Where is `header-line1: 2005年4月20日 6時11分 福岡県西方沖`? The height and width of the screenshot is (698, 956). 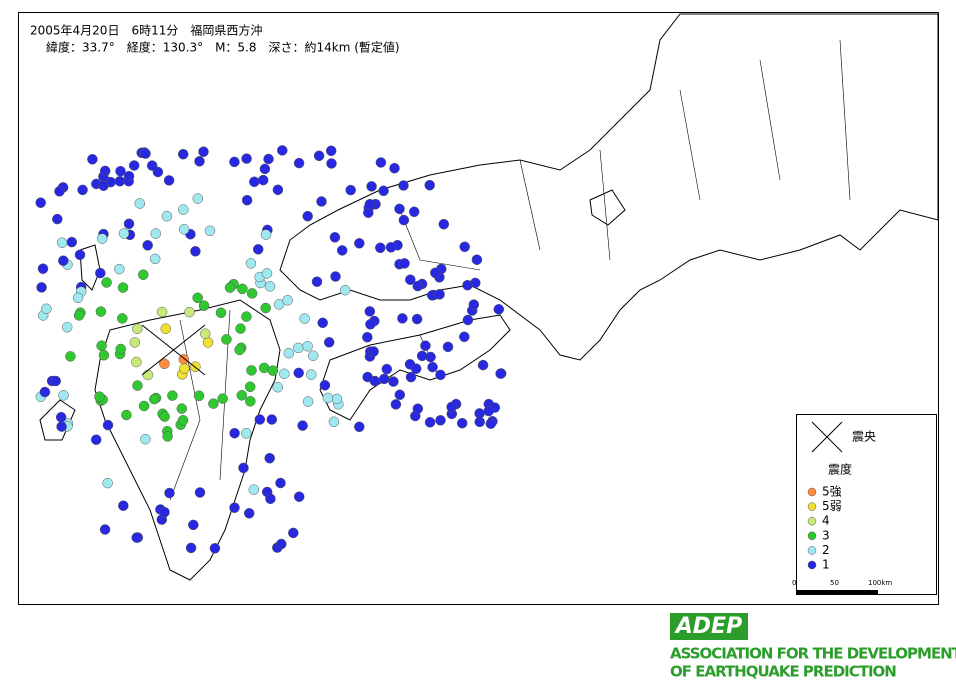
header-line1: 2005年4月20日 6時11分 福岡県西方沖 is located at coordinates (146, 30).